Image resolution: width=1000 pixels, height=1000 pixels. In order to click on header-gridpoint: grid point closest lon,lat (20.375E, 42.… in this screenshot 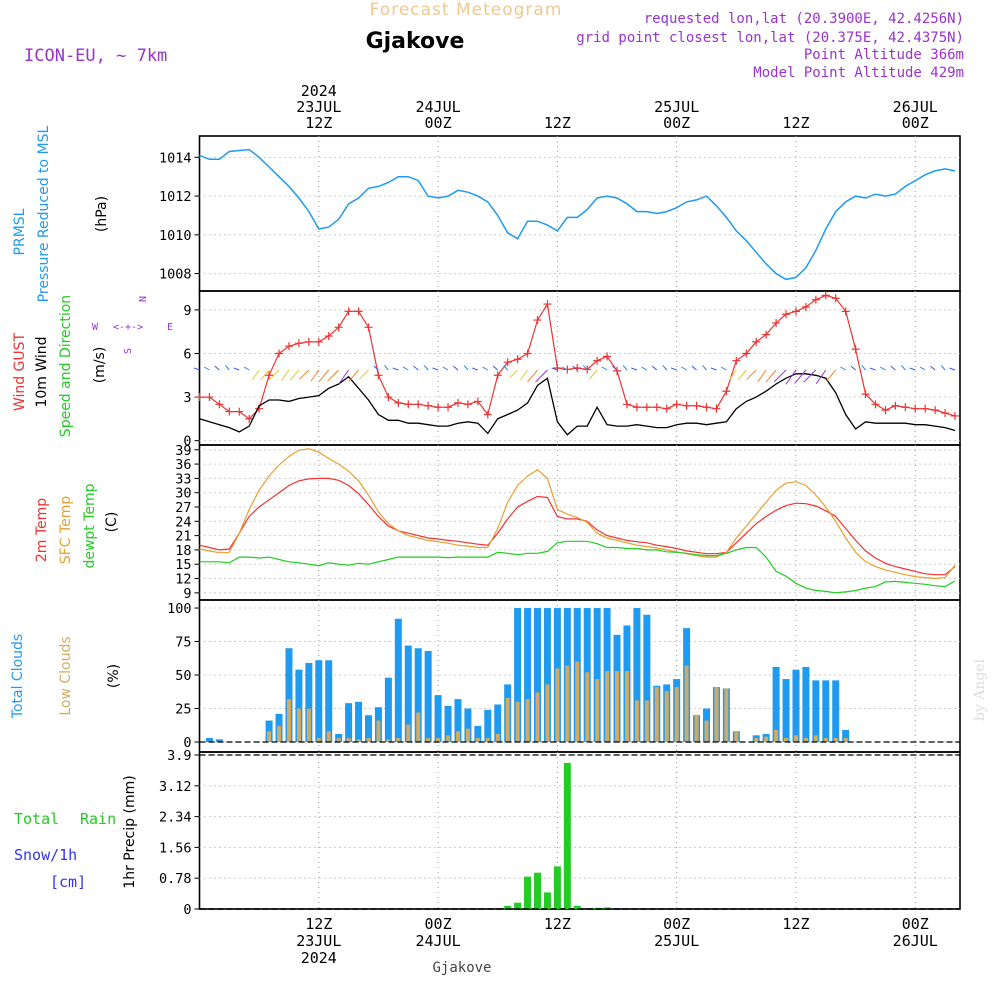, I will do `click(770, 38)`.